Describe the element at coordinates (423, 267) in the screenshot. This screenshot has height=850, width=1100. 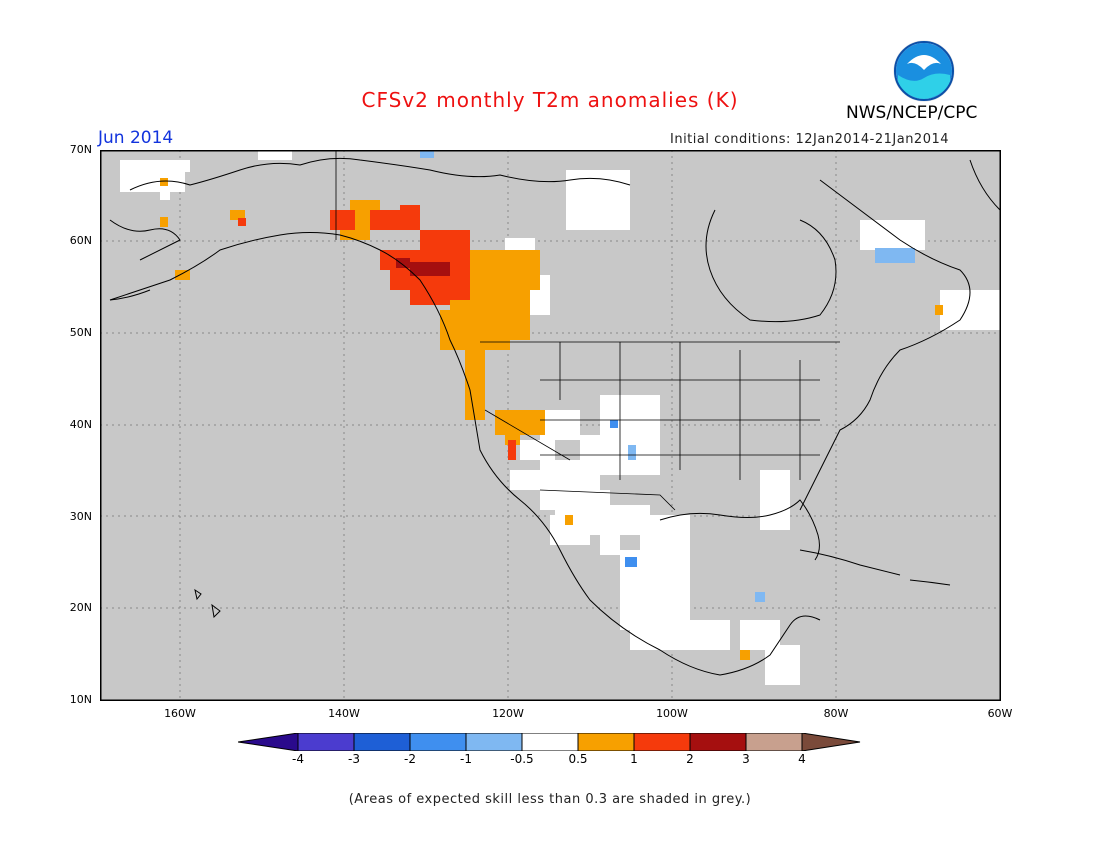
I see `anomaly-darkred-areas` at that location.